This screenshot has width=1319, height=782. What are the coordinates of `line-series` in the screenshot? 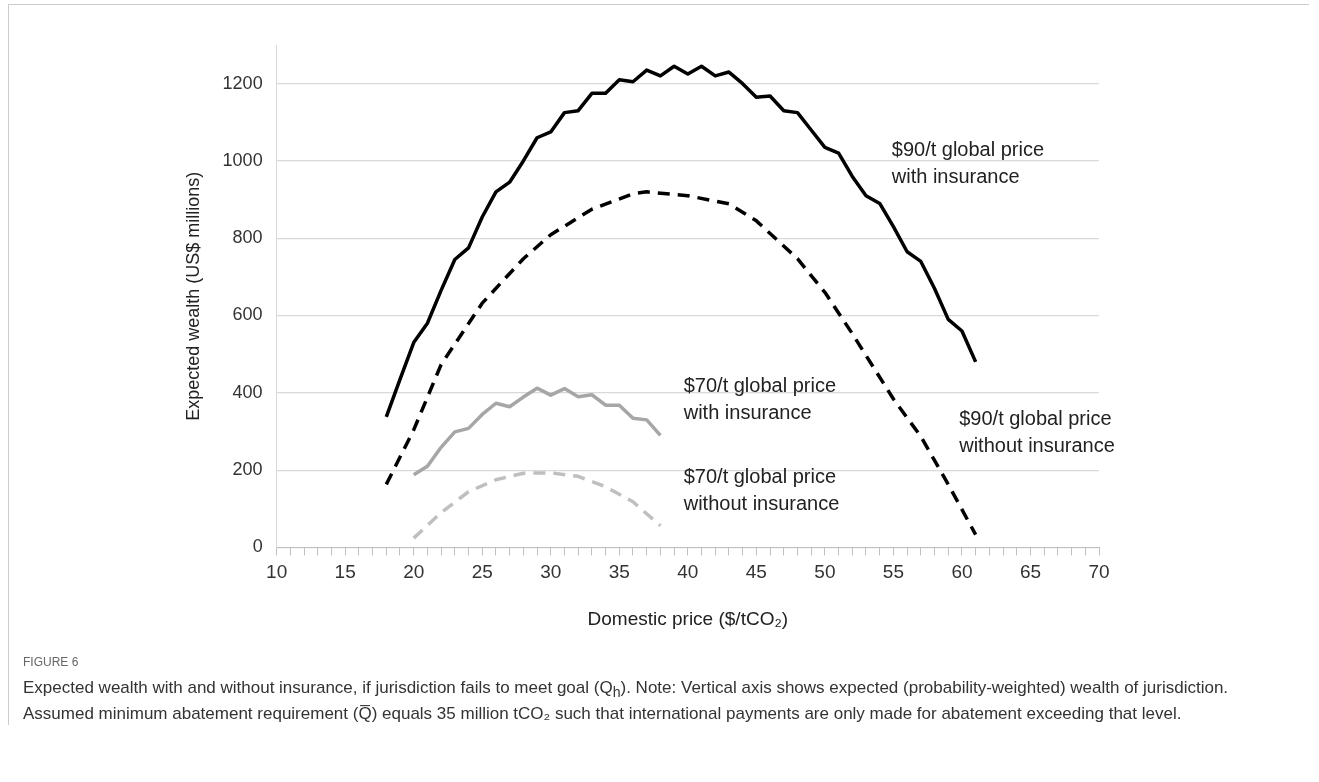 It's located at (537, 505).